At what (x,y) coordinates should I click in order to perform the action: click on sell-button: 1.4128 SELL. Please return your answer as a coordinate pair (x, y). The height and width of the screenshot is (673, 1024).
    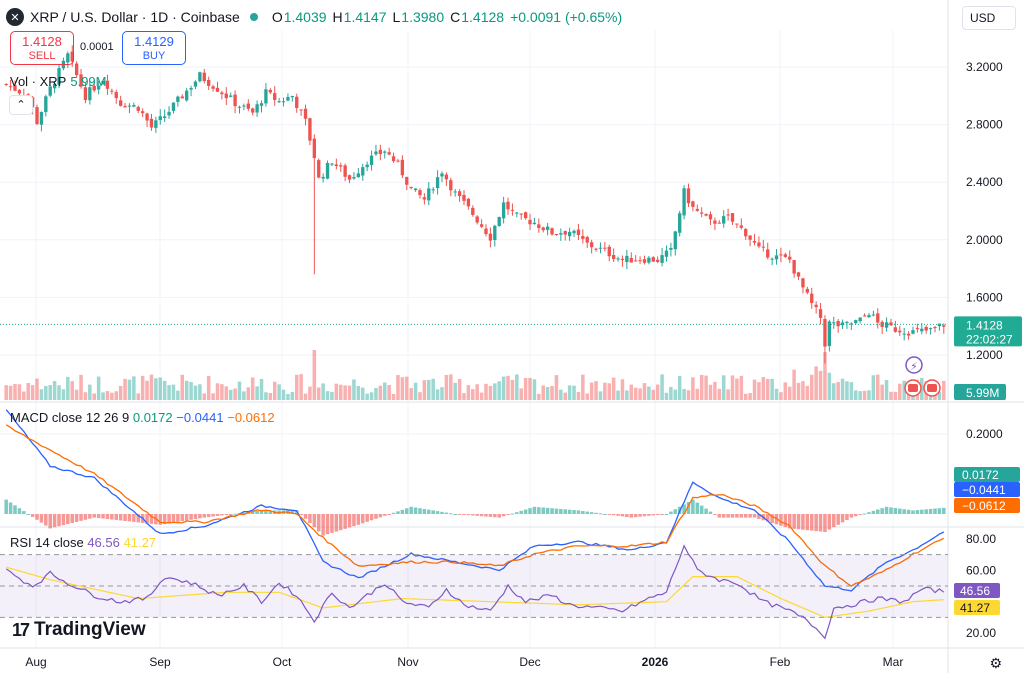
    Looking at the image, I should click on (42, 48).